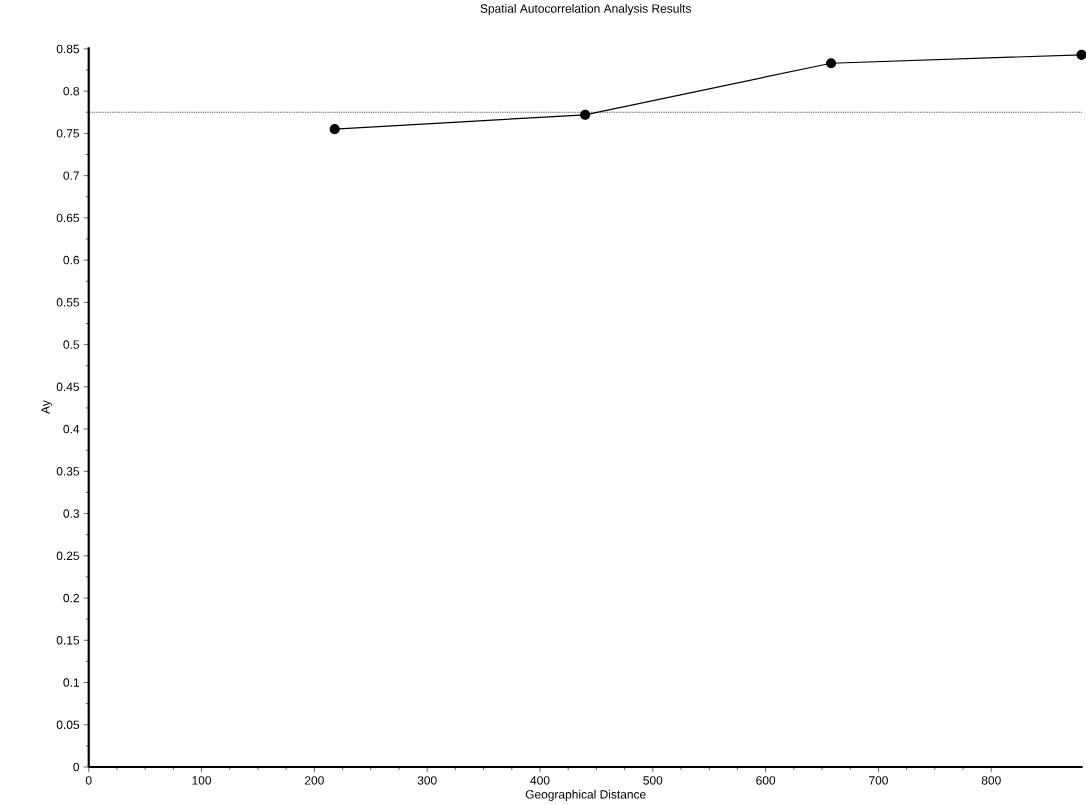 This screenshot has height=805, width=1086. What do you see at coordinates (766, 780) in the screenshot?
I see `x-tick-label: 600` at bounding box center [766, 780].